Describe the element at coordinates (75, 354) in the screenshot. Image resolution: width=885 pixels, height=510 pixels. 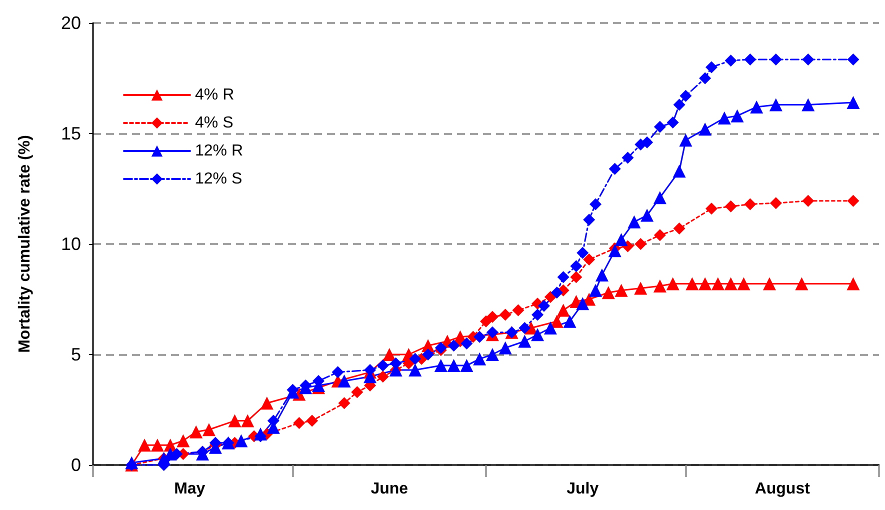
I see `y-tick-label: 5` at that location.